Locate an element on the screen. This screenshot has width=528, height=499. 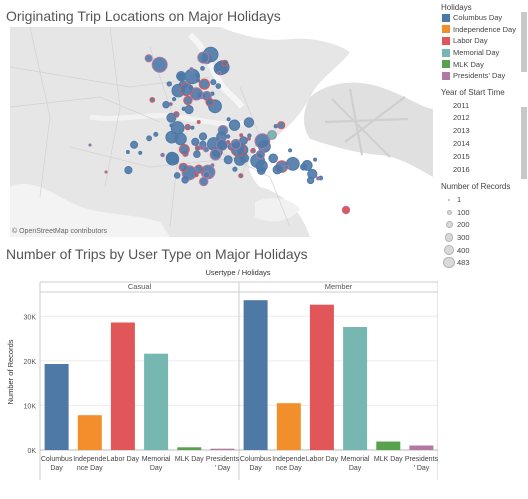
year-filter-item-2015: 2015 is located at coordinates (461, 156).